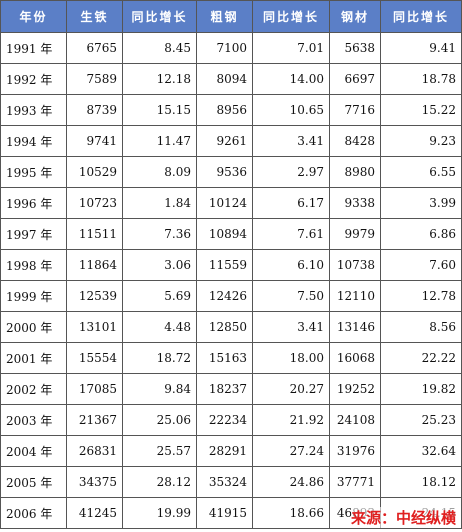 This screenshot has height=532, width=462. What do you see at coordinates (421, 141) in the screenshot?
I see `value-cell: 9.23` at bounding box center [421, 141].